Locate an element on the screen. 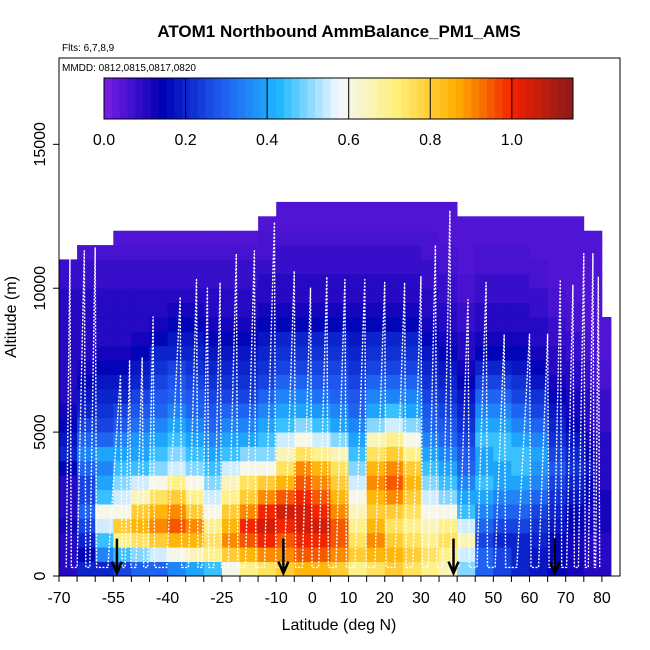 The height and width of the screenshot is (650, 650). x-tick-label: -40 is located at coordinates (167, 598).